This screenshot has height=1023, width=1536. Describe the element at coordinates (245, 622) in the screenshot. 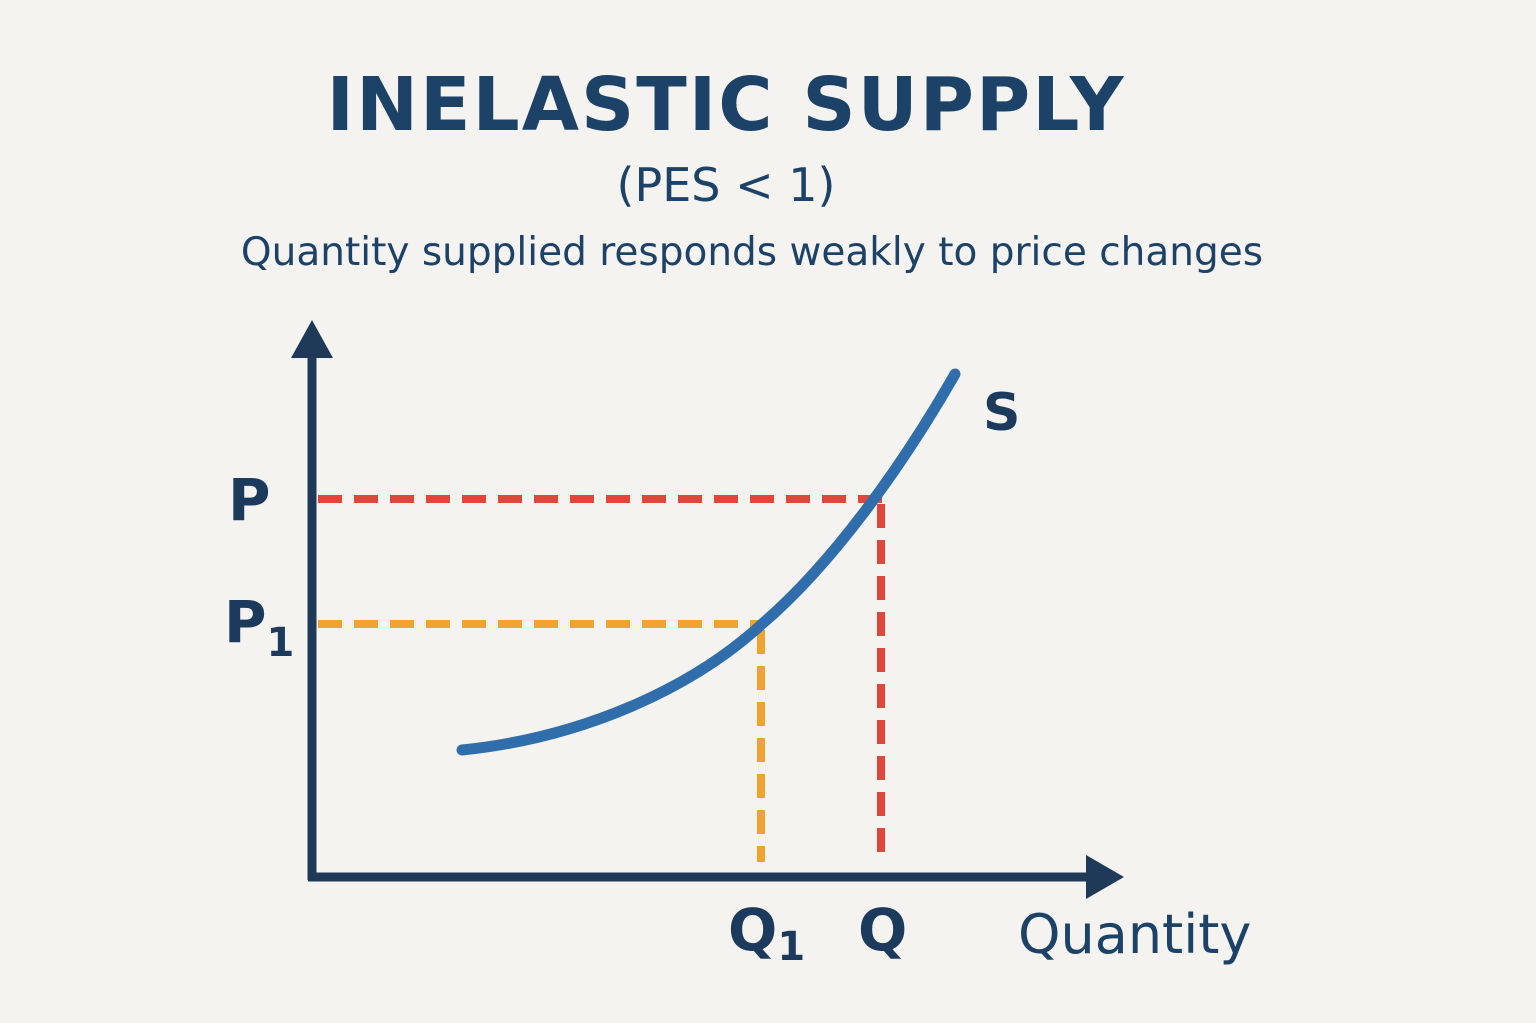

I see `price-p1-base: P` at that location.